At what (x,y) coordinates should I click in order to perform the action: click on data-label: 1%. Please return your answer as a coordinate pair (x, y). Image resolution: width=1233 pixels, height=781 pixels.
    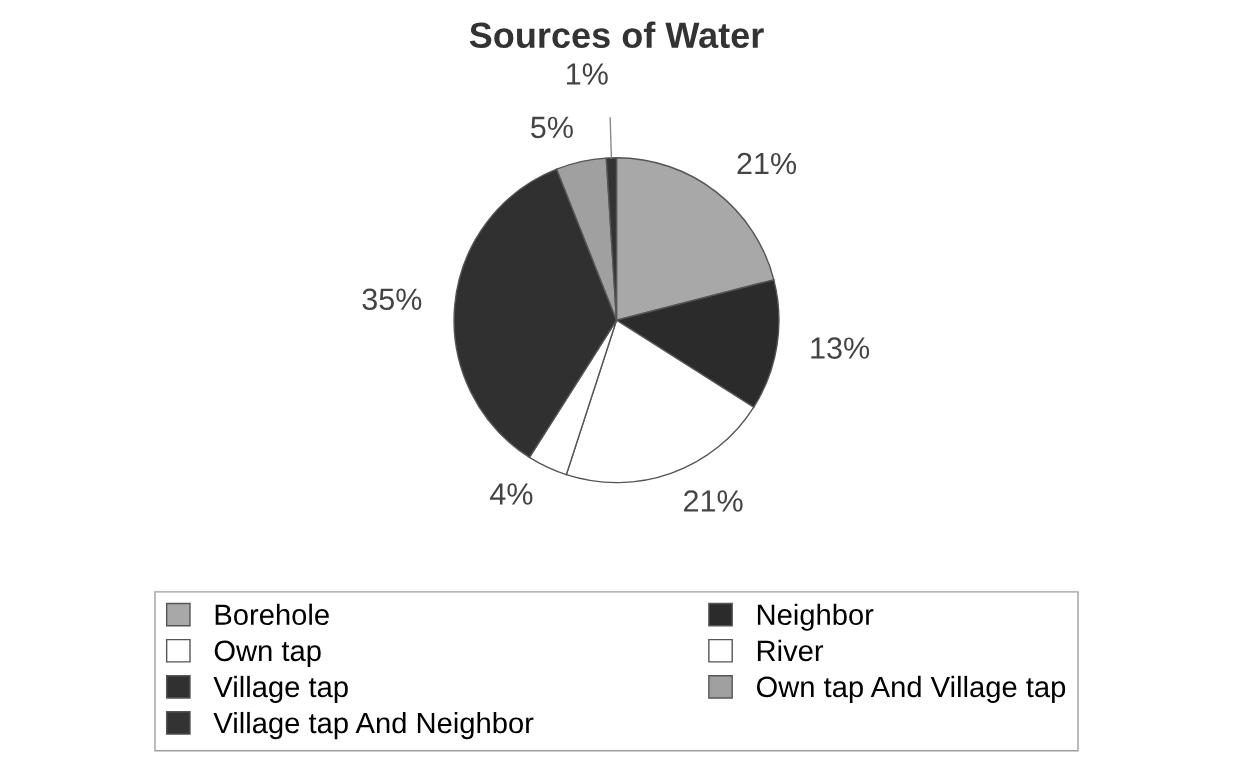
    Looking at the image, I should click on (587, 74).